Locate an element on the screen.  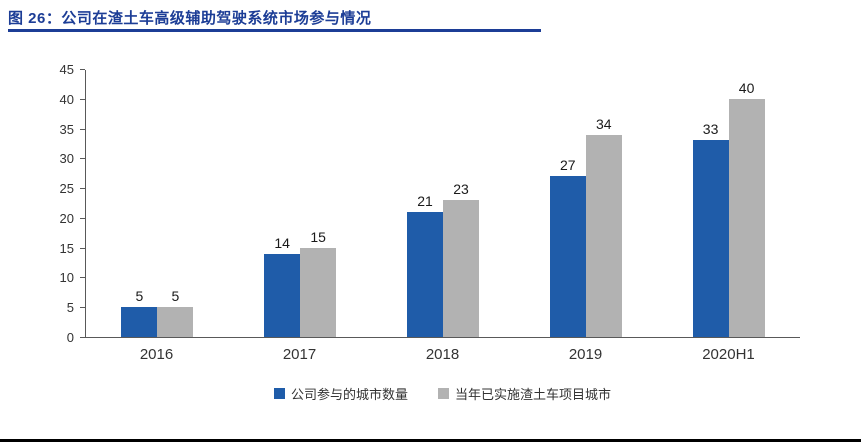
y-axis-tick-label: 45 is located at coordinates (66, 69).